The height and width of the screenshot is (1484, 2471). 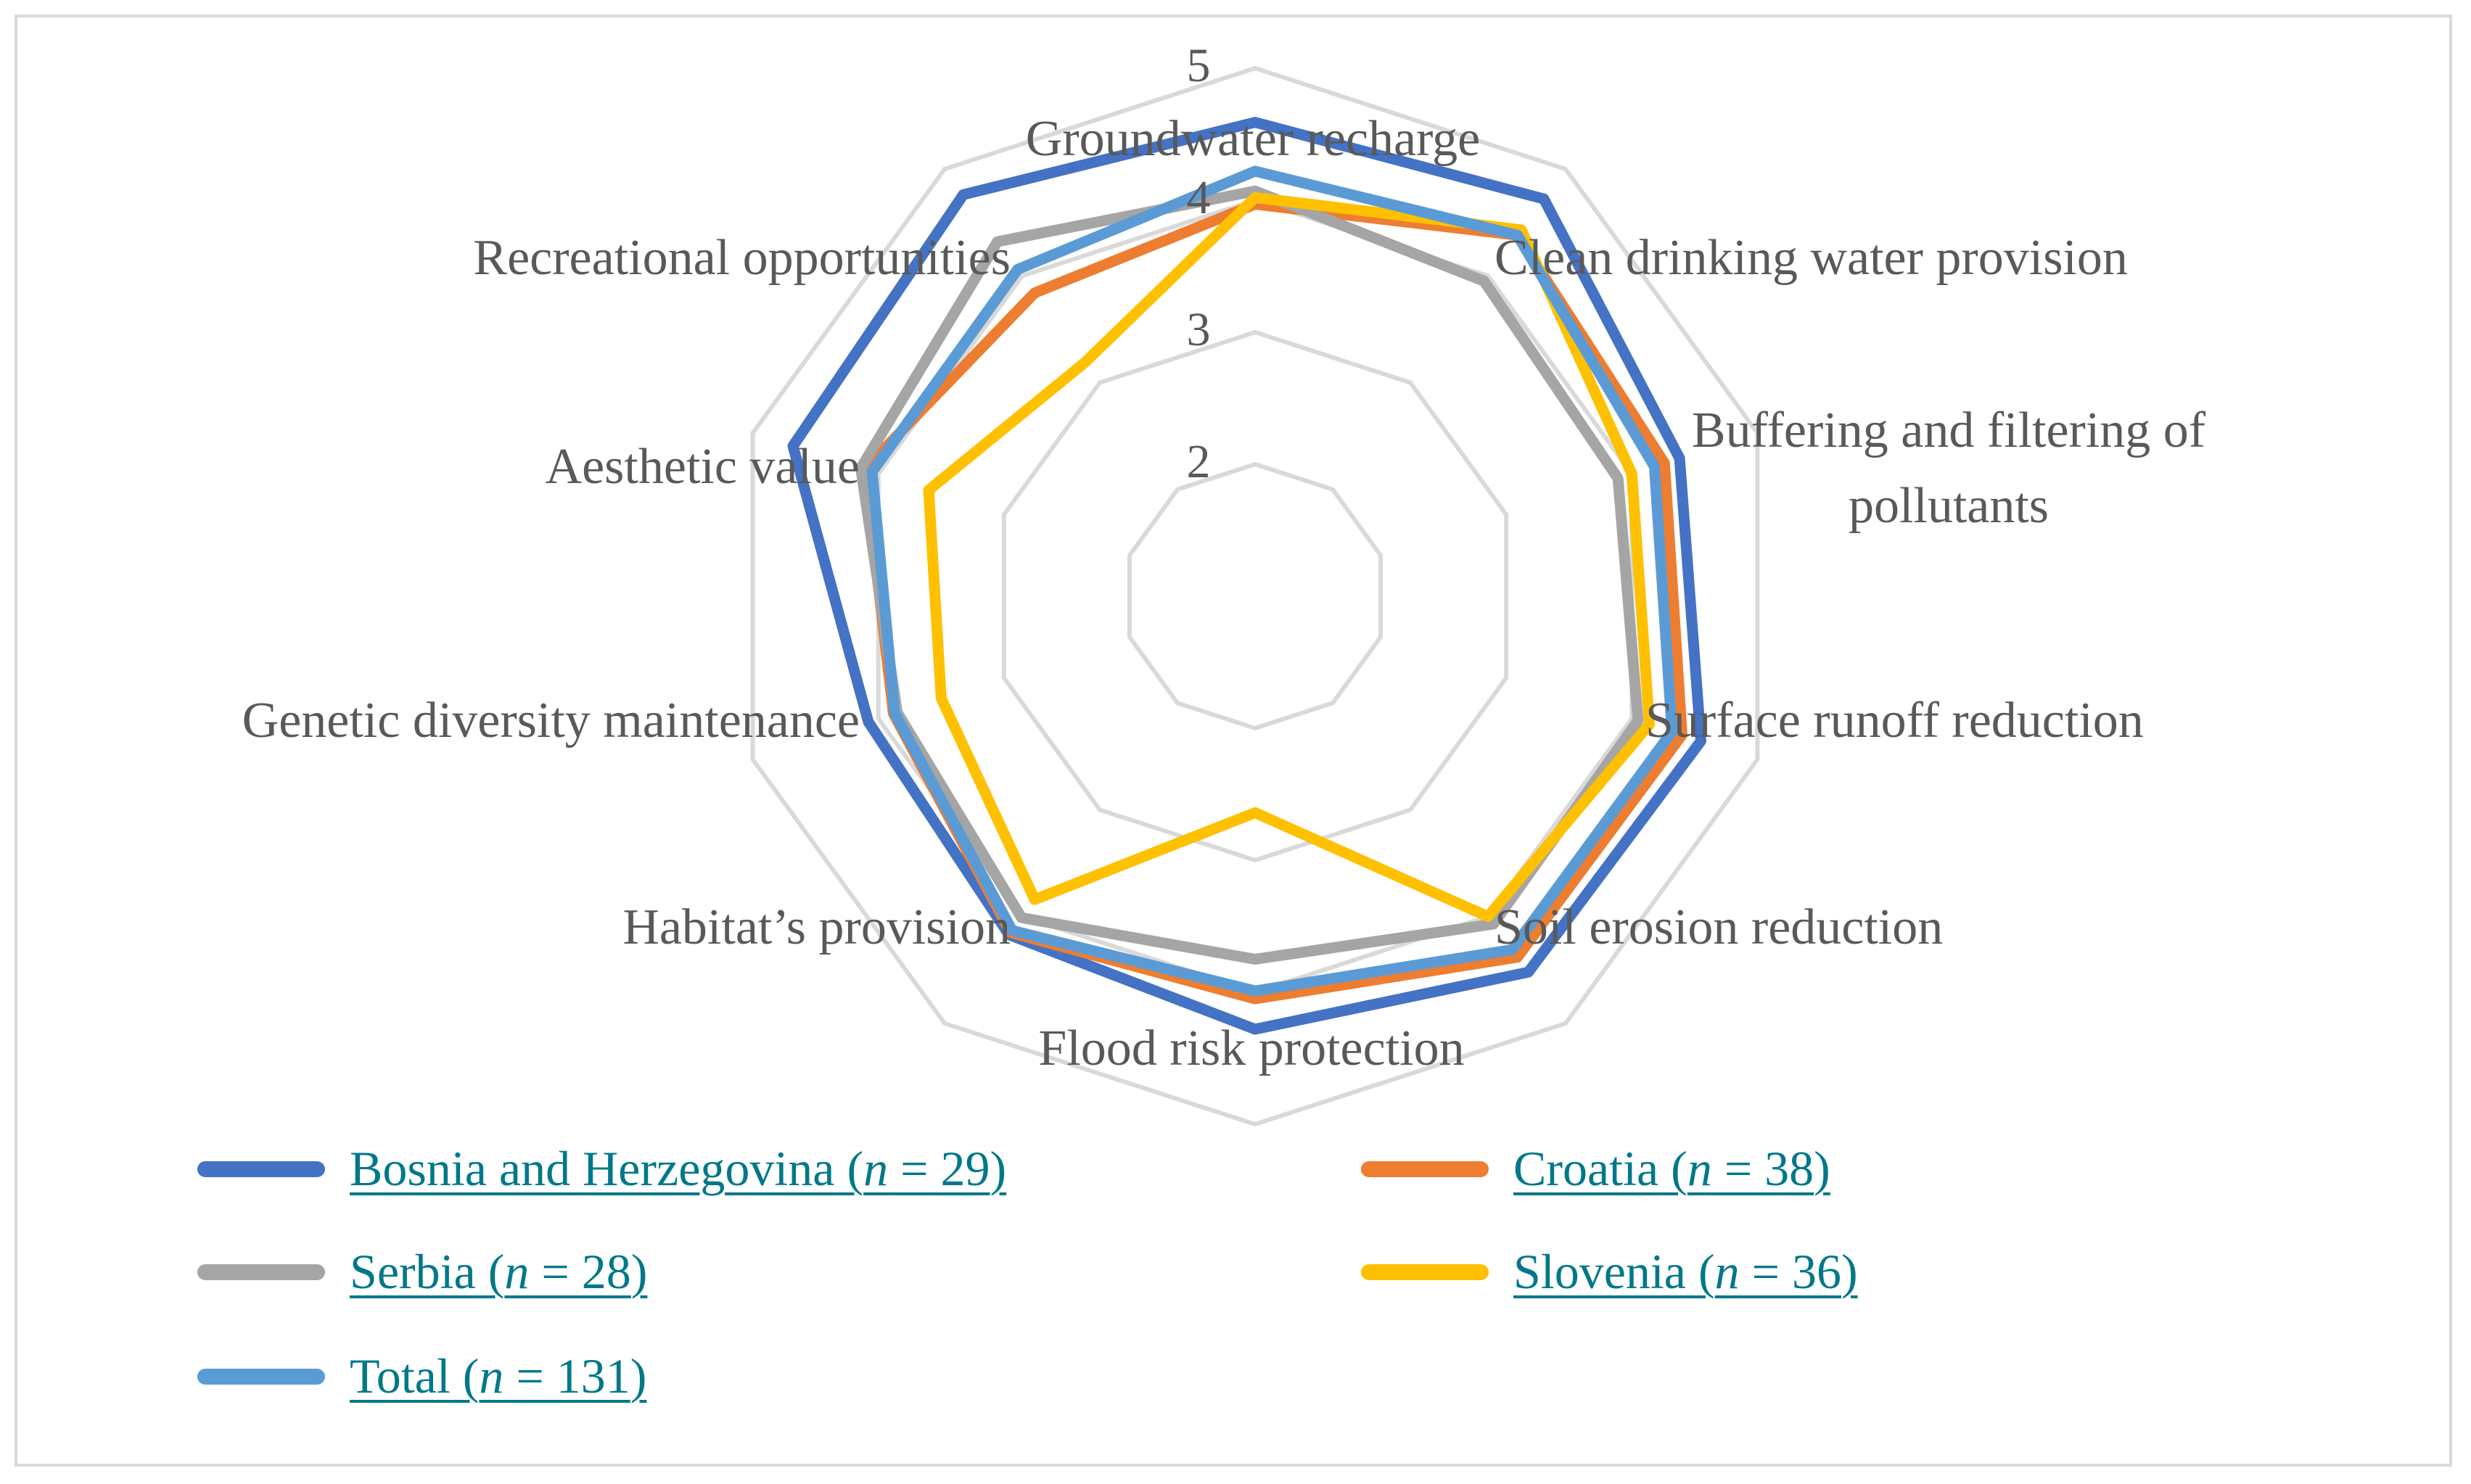 What do you see at coordinates (678, 1168) in the screenshot?
I see `legend-label-bosnia: Bosnia and Herzegovina (n = 29)` at bounding box center [678, 1168].